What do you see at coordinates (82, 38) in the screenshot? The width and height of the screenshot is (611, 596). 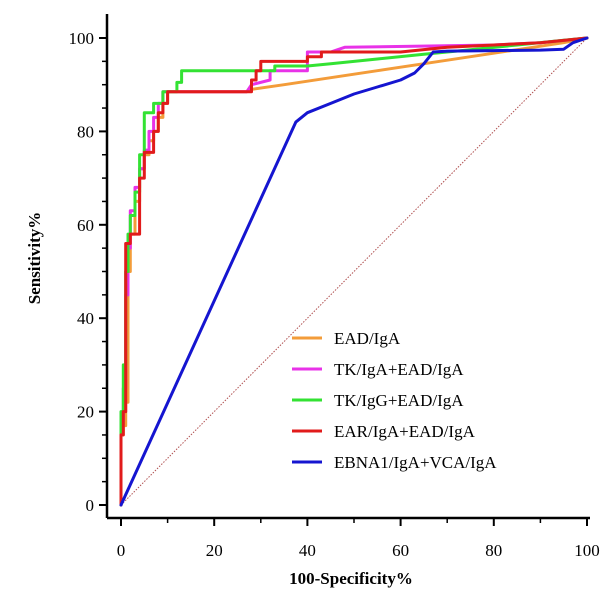 I see `y-tick-label: 100` at bounding box center [82, 38].